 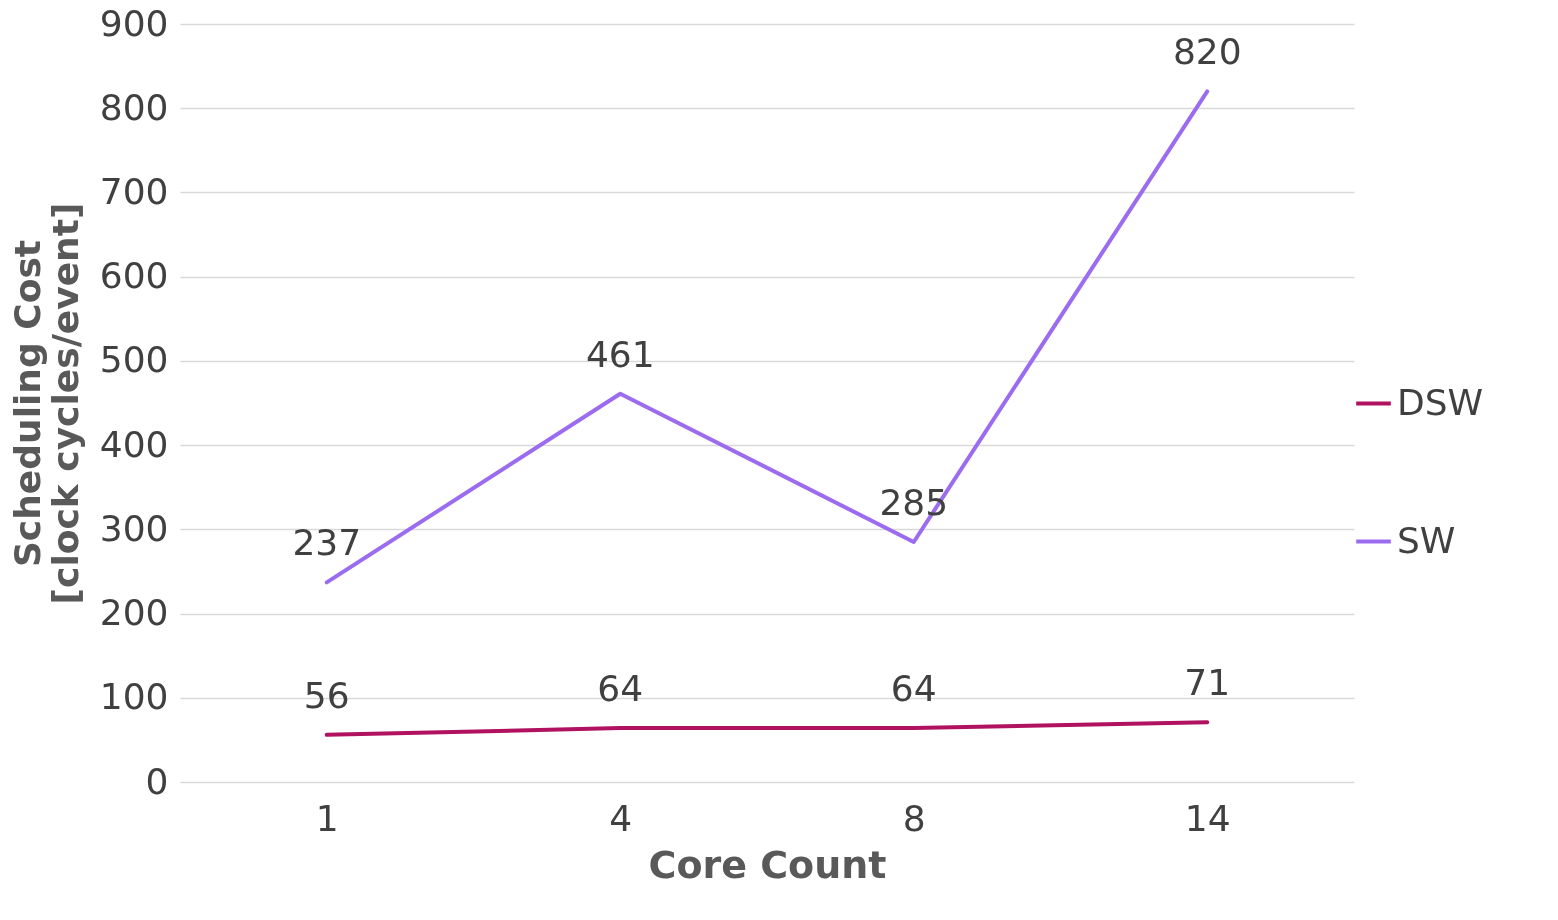 I want to click on data-label: 56, so click(x=326, y=695).